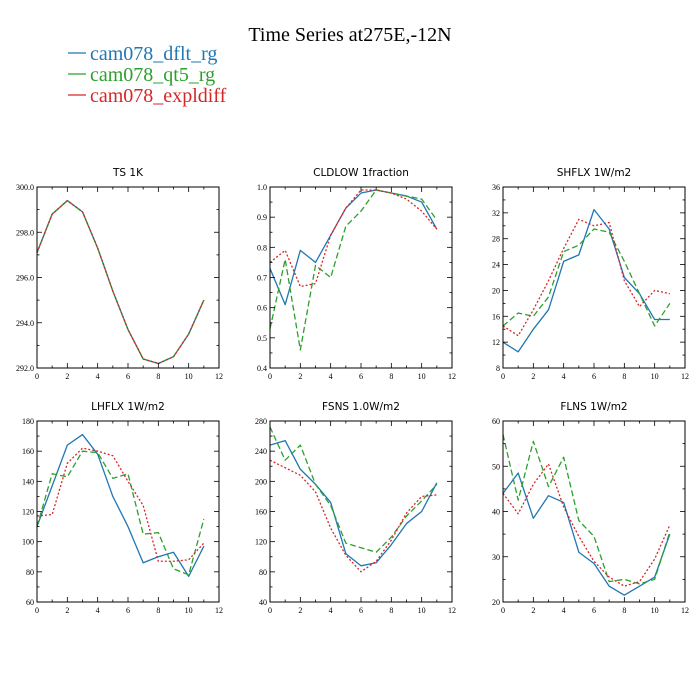 Image resolution: width=700 pixels, height=700 pixels. What do you see at coordinates (263, 572) in the screenshot?
I see `ytick-label-4-1: 80` at bounding box center [263, 572].